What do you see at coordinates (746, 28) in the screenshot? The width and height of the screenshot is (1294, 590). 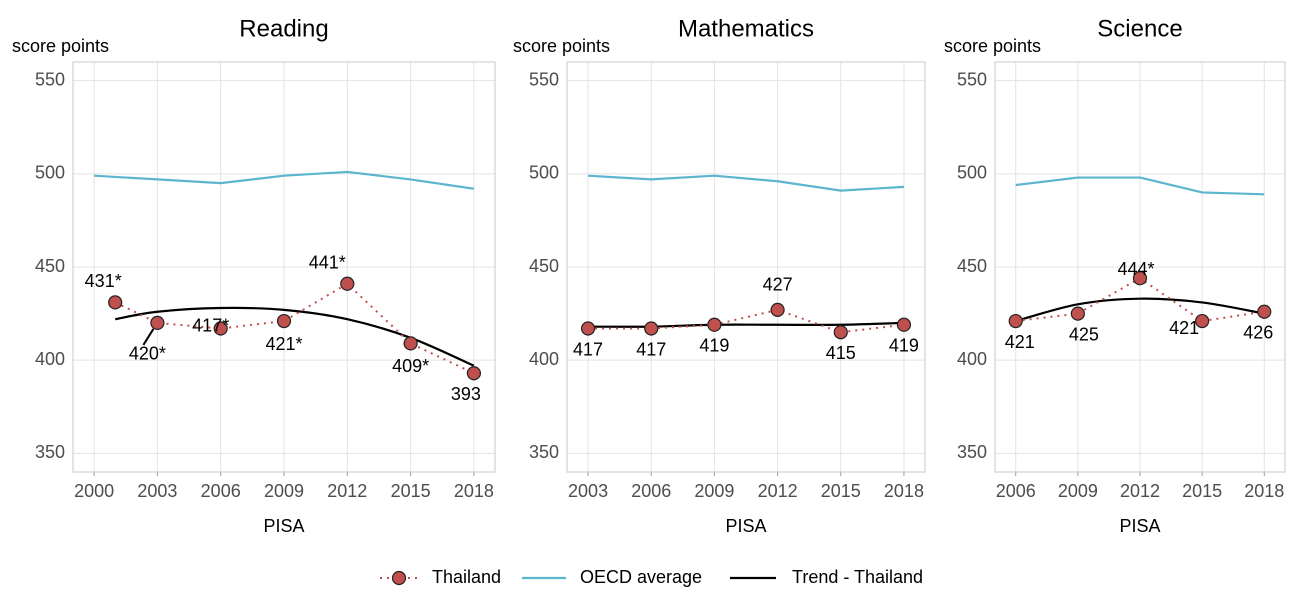 I see `chart-title: Mathematics` at bounding box center [746, 28].